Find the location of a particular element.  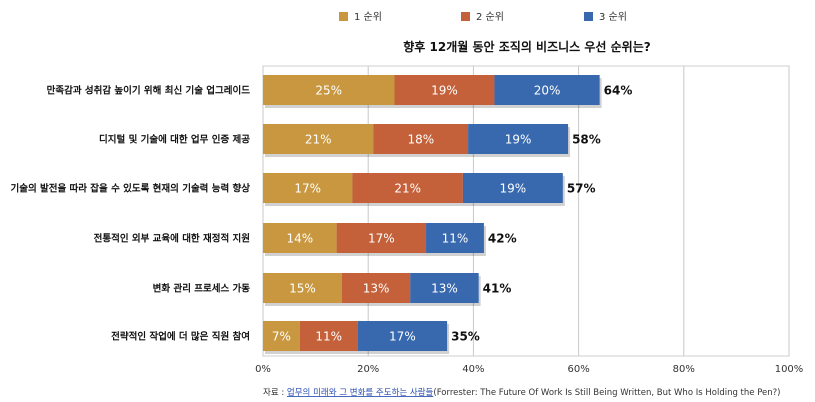

segment-label: 14% is located at coordinates (299, 239).